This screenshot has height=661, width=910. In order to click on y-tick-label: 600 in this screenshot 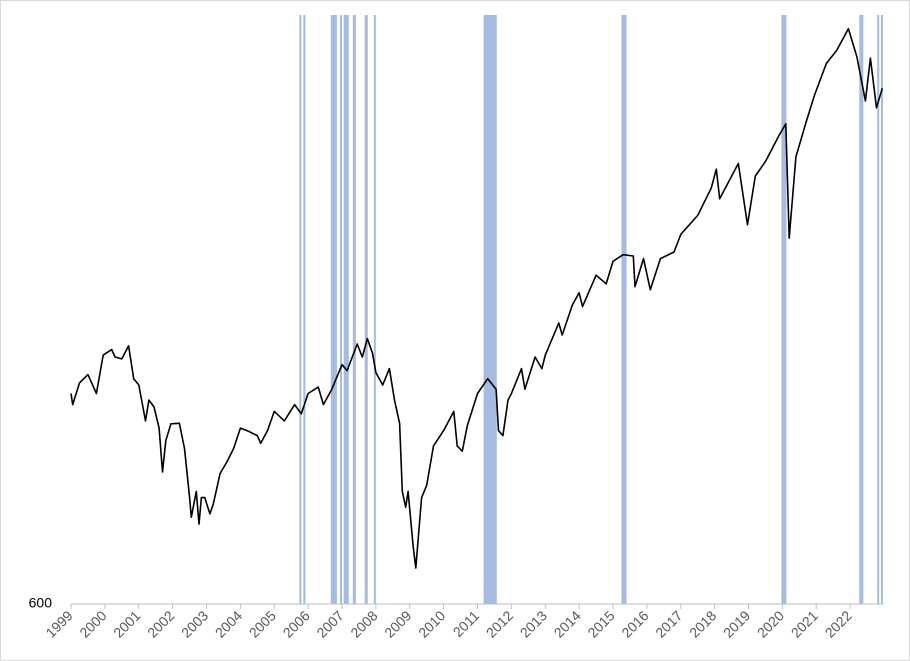, I will do `click(41, 603)`.